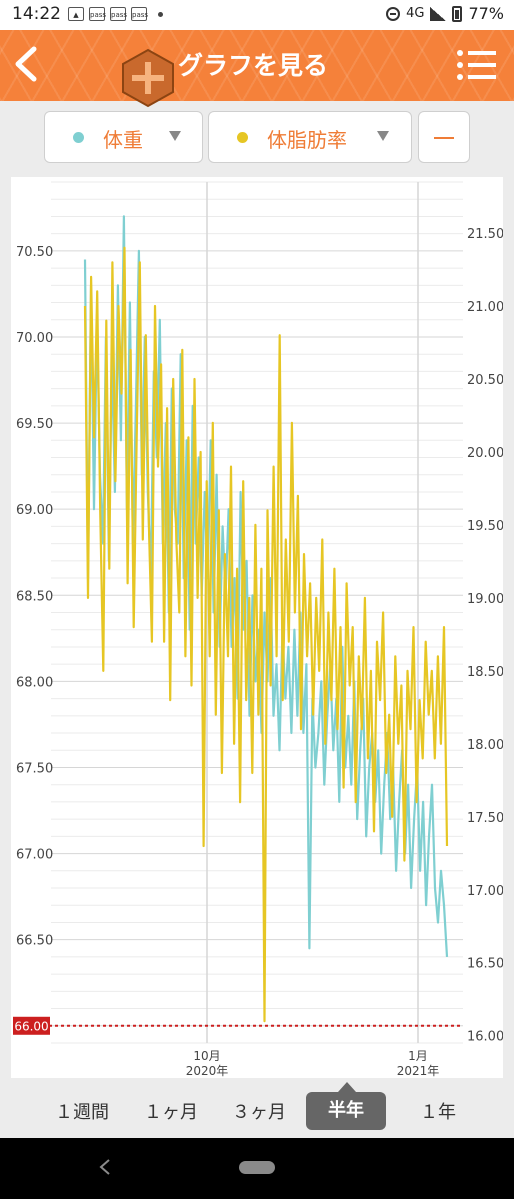 The height and width of the screenshot is (1199, 514). Describe the element at coordinates (34, 510) in the screenshot. I see `left-axis-tick-label: 69.00` at that location.